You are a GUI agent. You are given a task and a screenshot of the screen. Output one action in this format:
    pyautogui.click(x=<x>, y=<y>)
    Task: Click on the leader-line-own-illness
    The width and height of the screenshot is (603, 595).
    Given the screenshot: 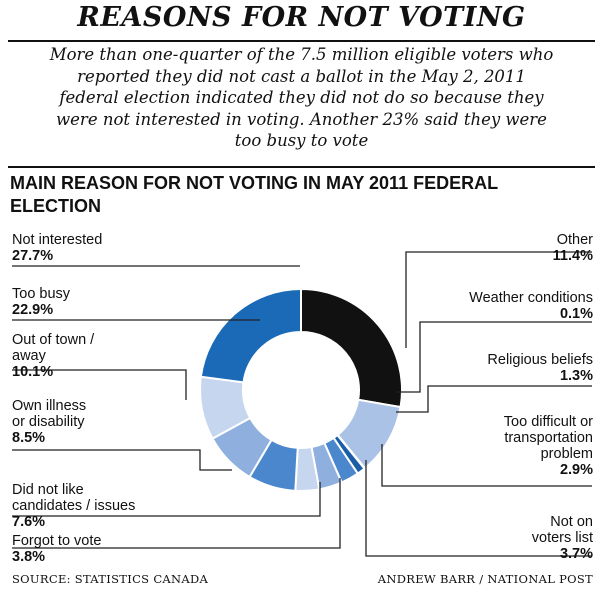 What is the action you would take?
    pyautogui.click(x=122, y=460)
    